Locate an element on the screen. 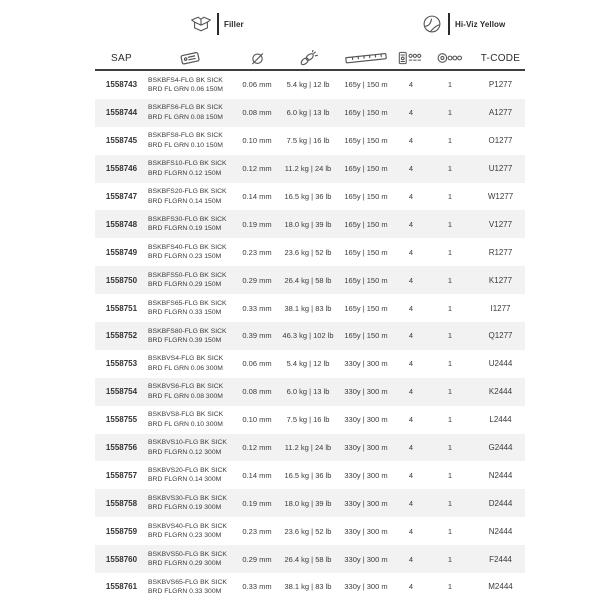  product-name: BSKBVS8-FLG BK SICK BRD FL GRN 0.10 300M is located at coordinates (190, 419).